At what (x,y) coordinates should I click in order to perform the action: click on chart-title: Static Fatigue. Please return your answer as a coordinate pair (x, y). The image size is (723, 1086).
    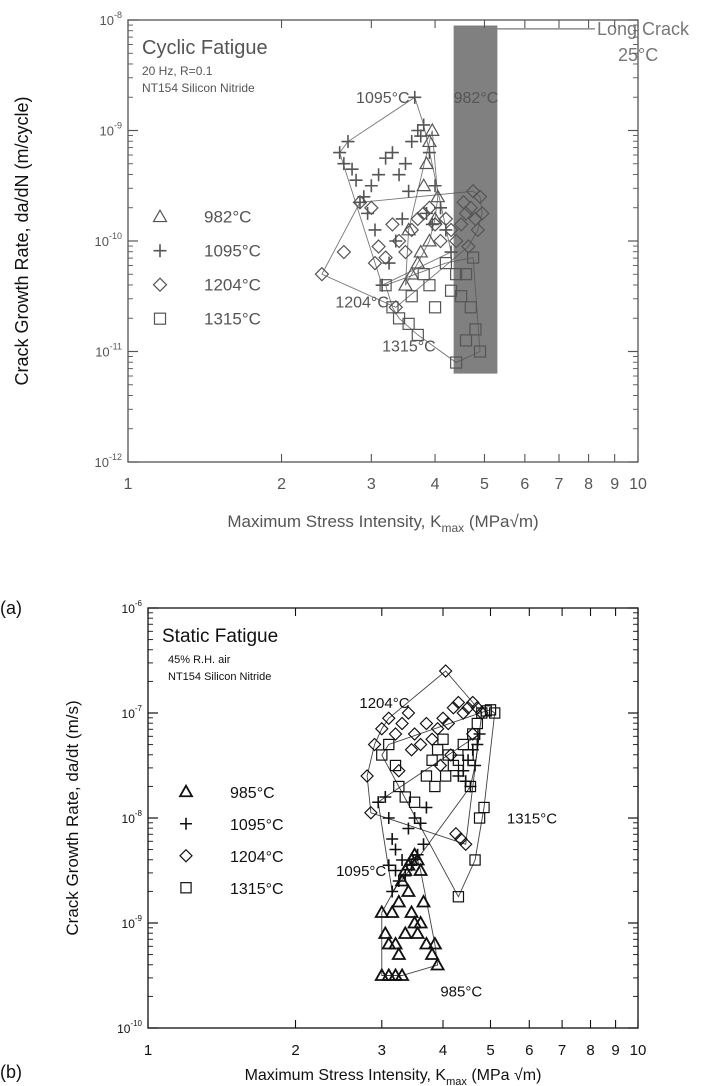
    Looking at the image, I should click on (220, 636).